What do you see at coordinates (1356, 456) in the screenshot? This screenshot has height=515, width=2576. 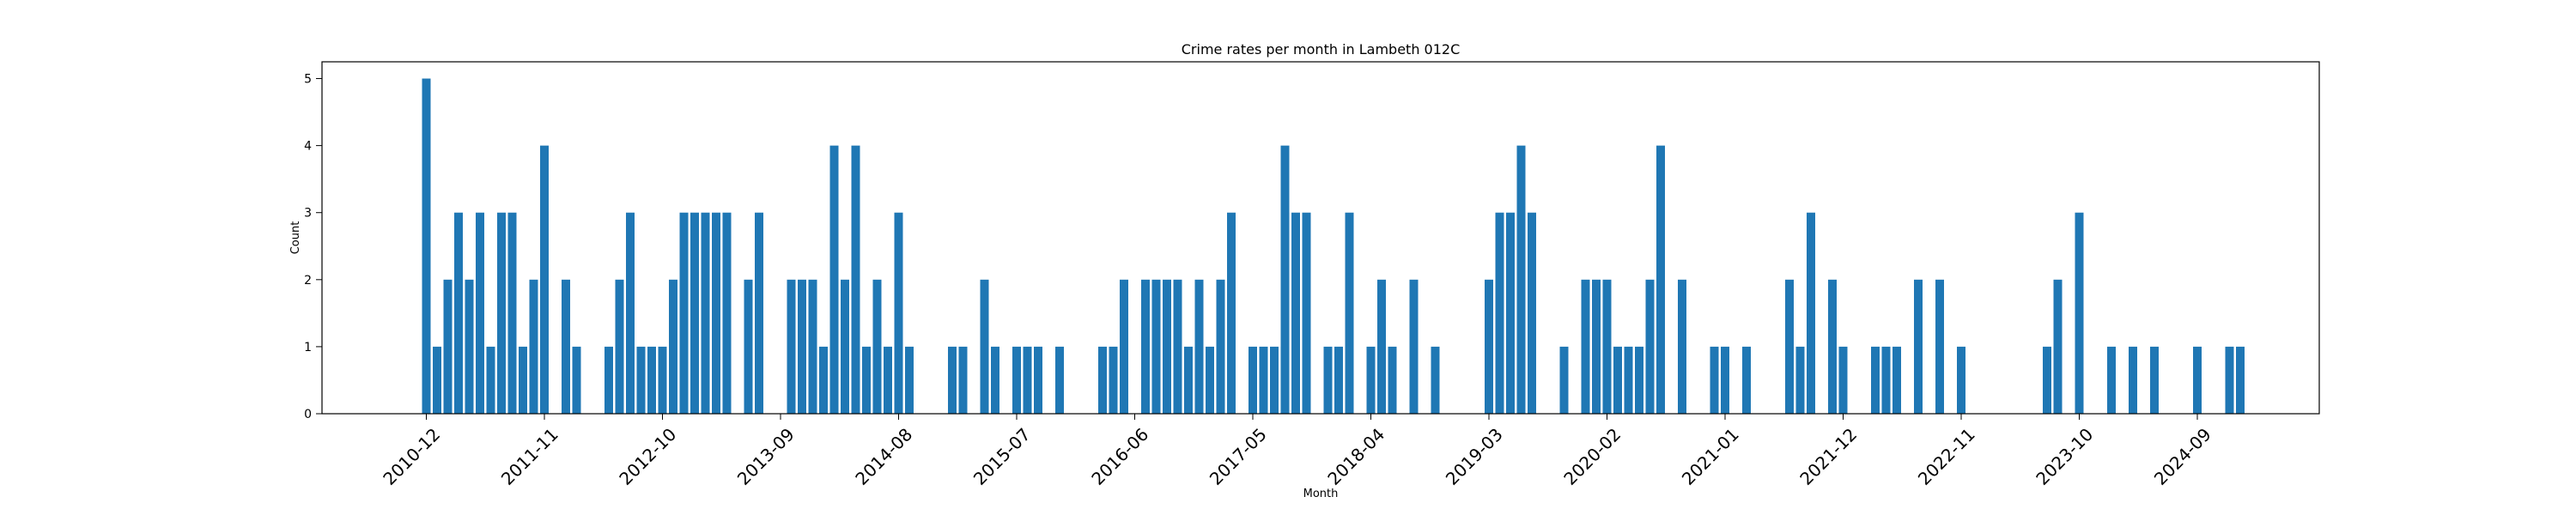 I see `x-tick-label-2018-04: 2018-04` at bounding box center [1356, 456].